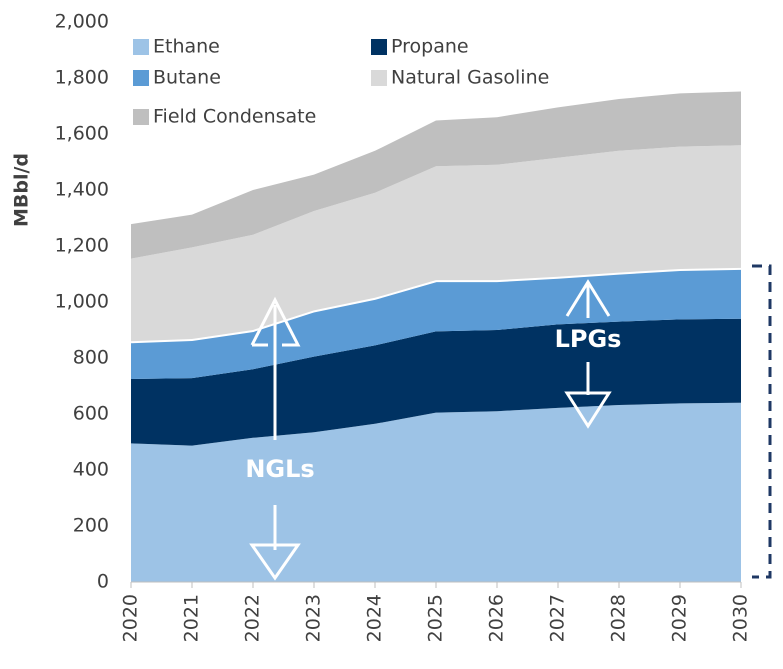 The height and width of the screenshot is (669, 783). I want to click on x-tick-label: 2020, so click(131, 618).